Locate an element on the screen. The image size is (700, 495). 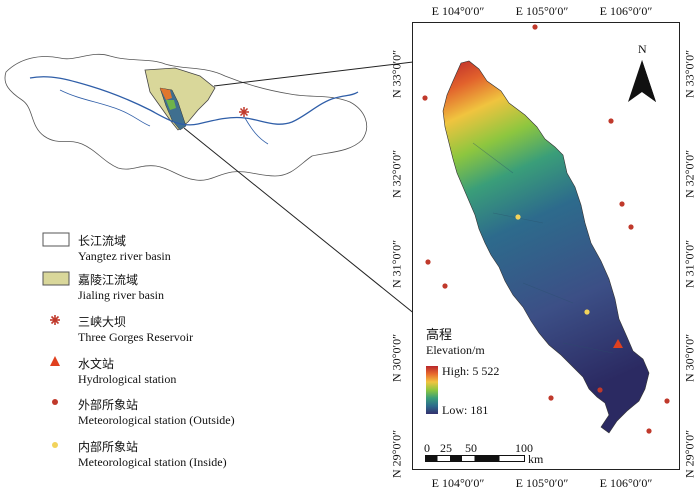
legend-three-gorges-en: Three Gorges Reservoir is located at coordinates (136, 337).